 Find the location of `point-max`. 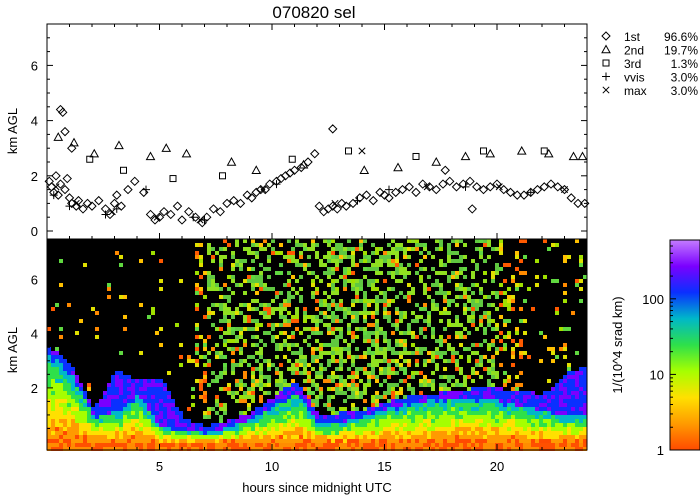

point-max is located at coordinates (362, 151).